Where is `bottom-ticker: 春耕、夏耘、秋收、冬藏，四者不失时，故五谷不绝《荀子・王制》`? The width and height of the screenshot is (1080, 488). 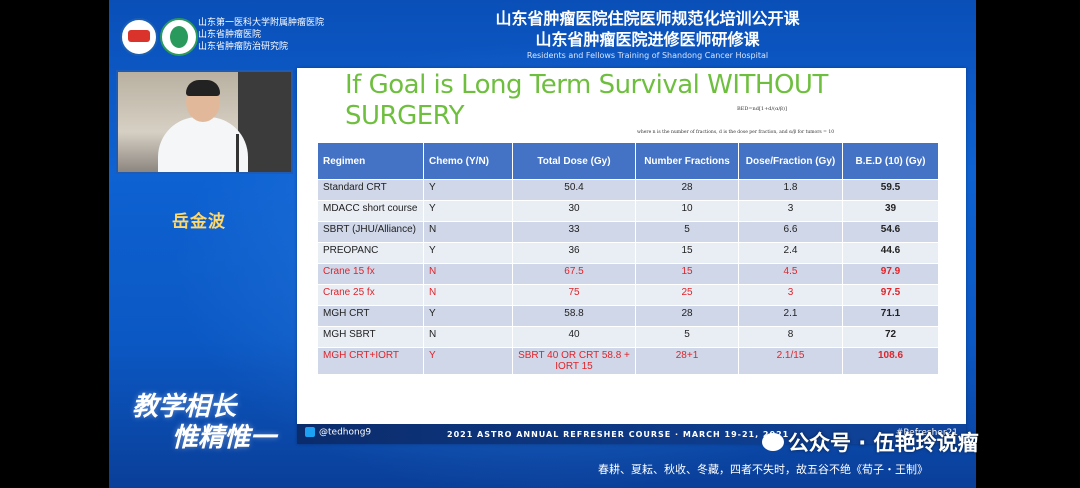 bottom-ticker: 春耕、夏耘、秋收、冬藏，四者不失时，故五谷不绝《荀子・王制》 is located at coordinates (763, 469).